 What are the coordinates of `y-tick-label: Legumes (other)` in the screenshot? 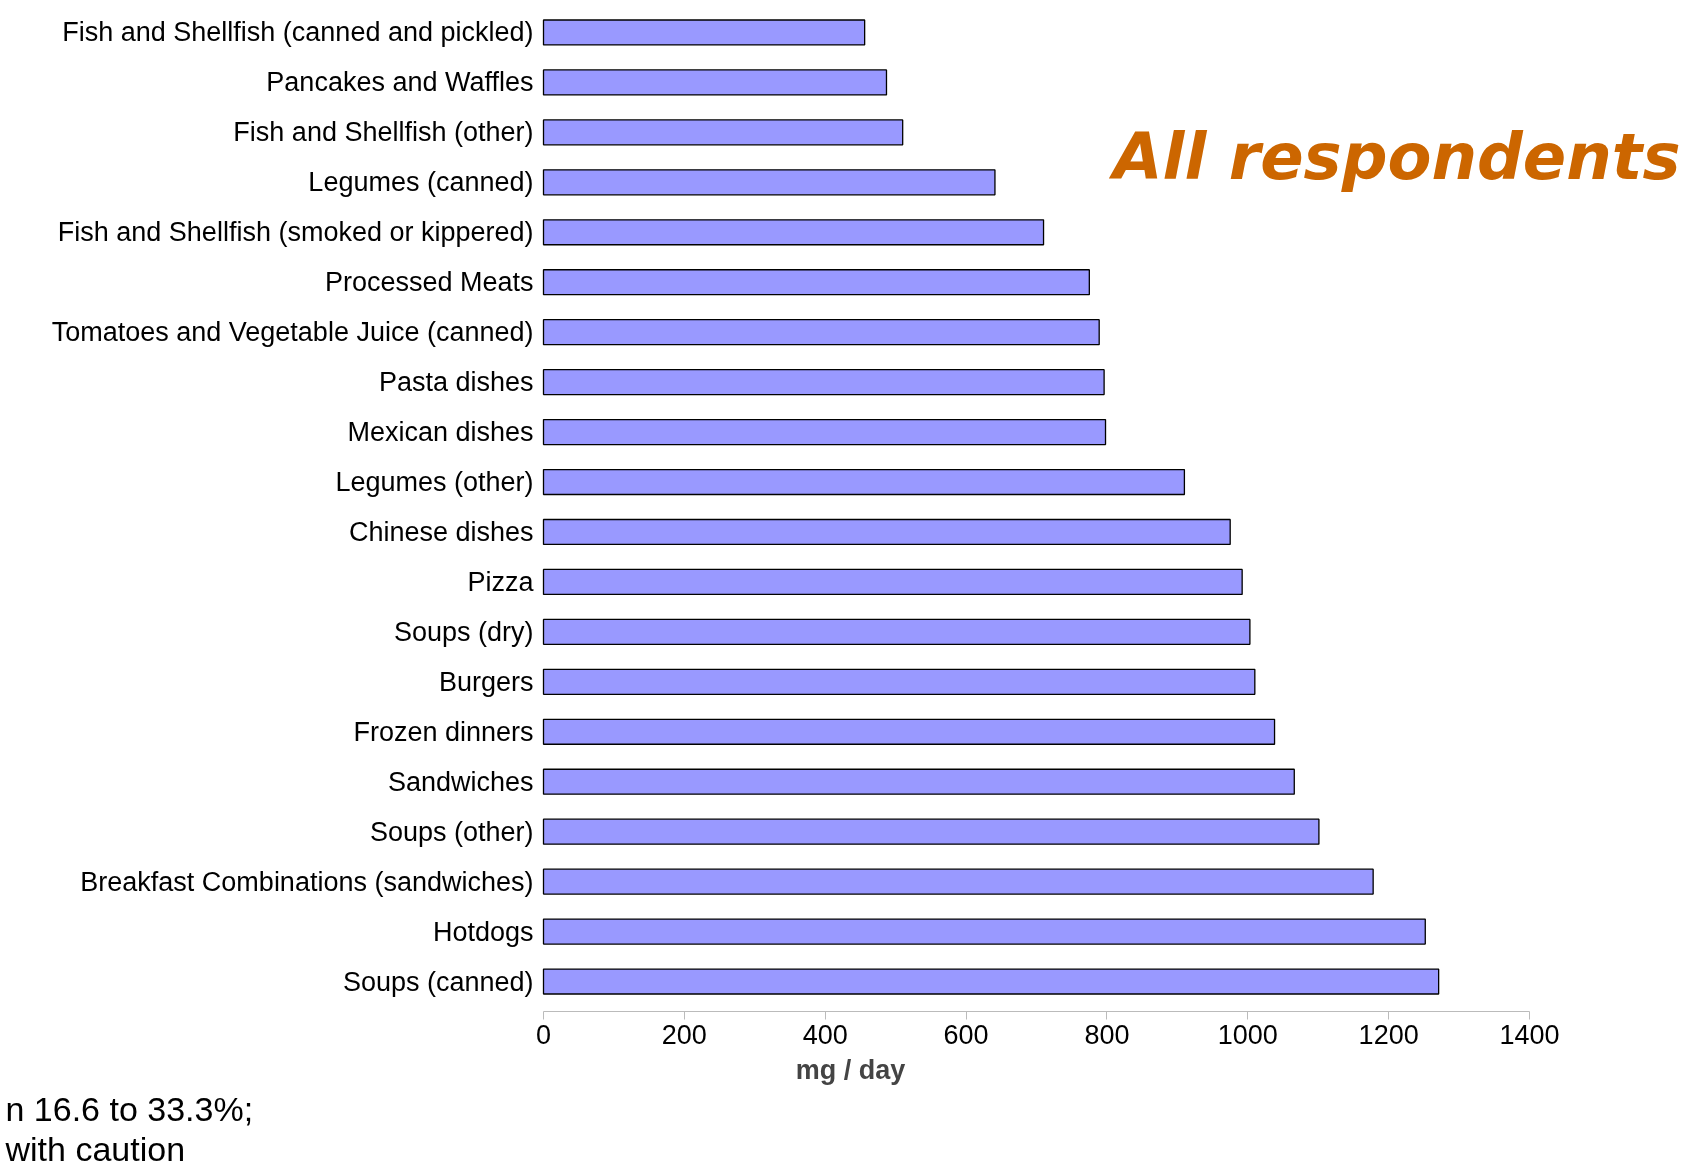 It's located at (434, 482).